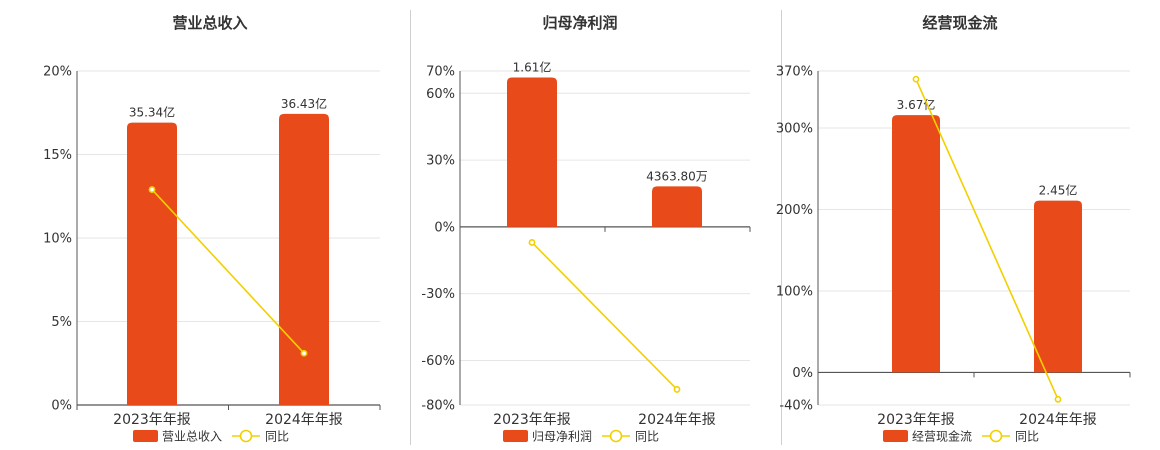 The height and width of the screenshot is (450, 1160). What do you see at coordinates (438, 406) in the screenshot?
I see `chart2-ytick-label: -80%` at bounding box center [438, 406].